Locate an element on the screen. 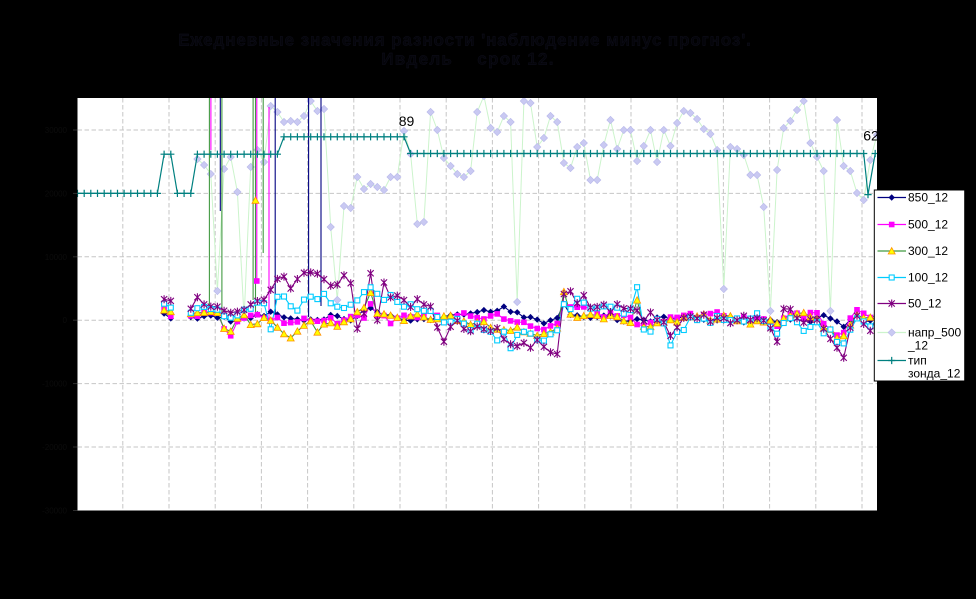 The height and width of the screenshot is (599, 976). svg-text: тип is located at coordinates (917, 361).